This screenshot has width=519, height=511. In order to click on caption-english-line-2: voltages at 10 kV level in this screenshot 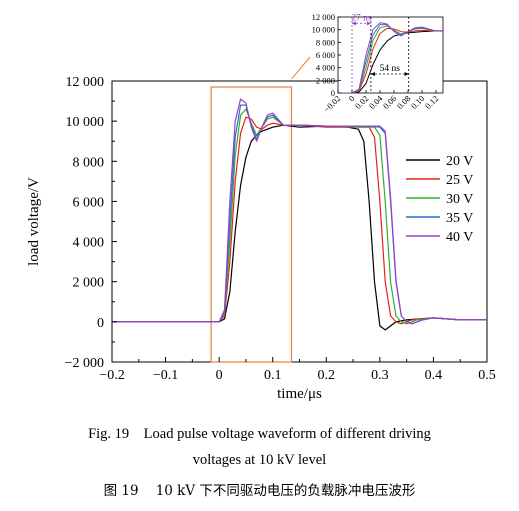, I will do `click(259, 460)`.